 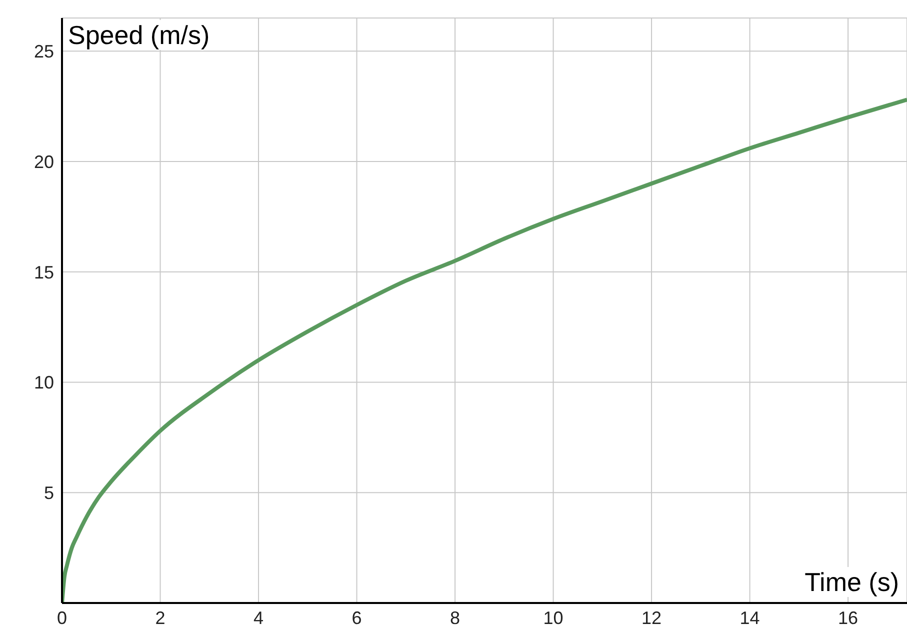 I want to click on x-tick-label: 14, so click(x=750, y=618).